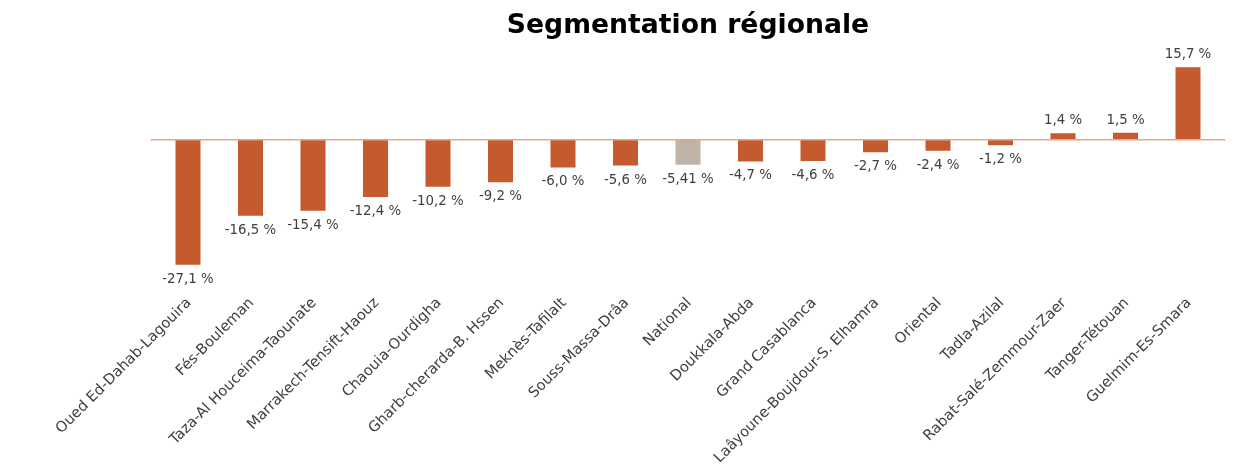  What do you see at coordinates (313, 224) in the screenshot?
I see `data-label: -15,4 %` at bounding box center [313, 224].